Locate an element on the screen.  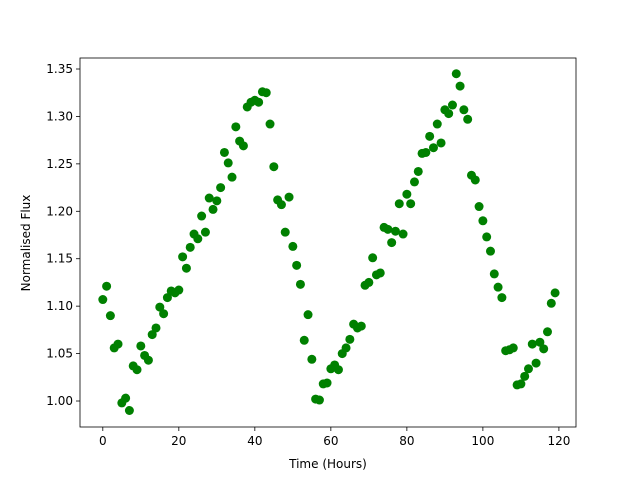
y-tick-label: 1.10 is located at coordinates (59, 306).